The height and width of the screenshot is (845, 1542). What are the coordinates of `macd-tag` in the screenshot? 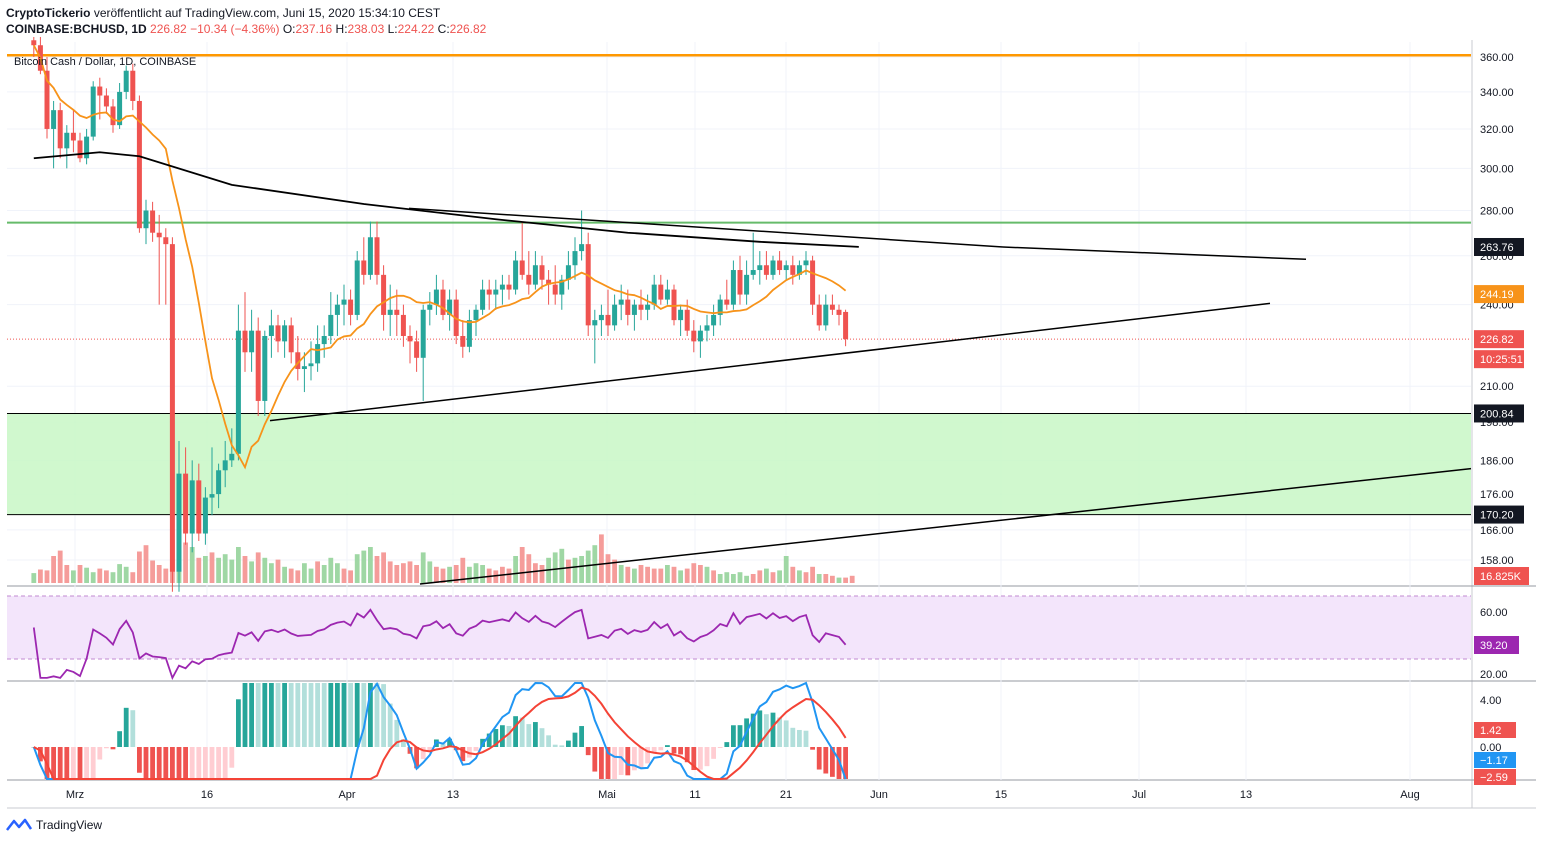 It's located at (1495, 777).